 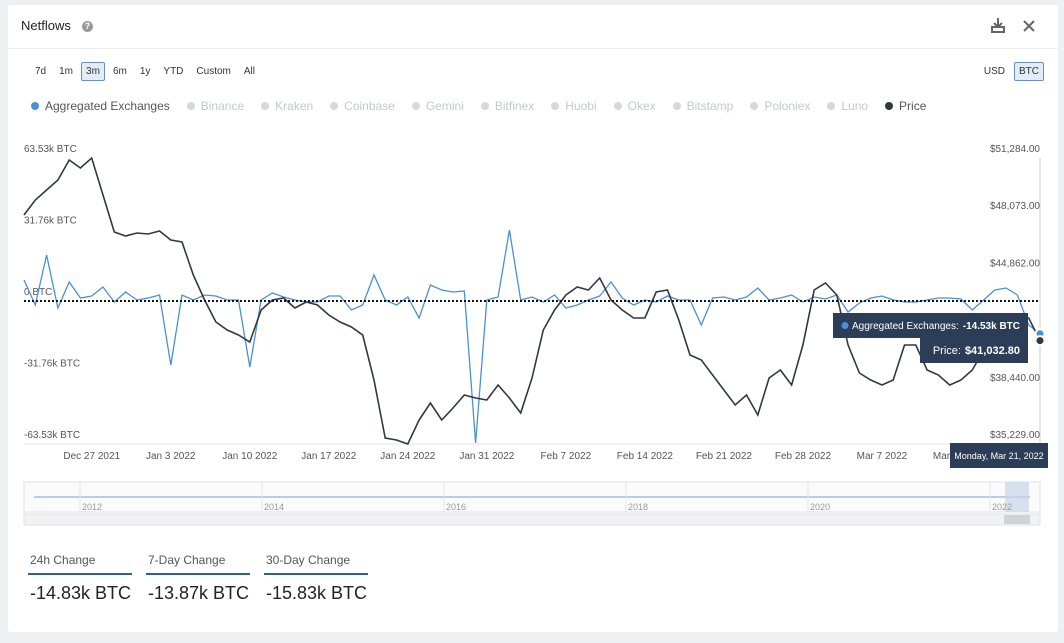 What do you see at coordinates (1002, 507) in the screenshot?
I see `navigator-label: 2022` at bounding box center [1002, 507].